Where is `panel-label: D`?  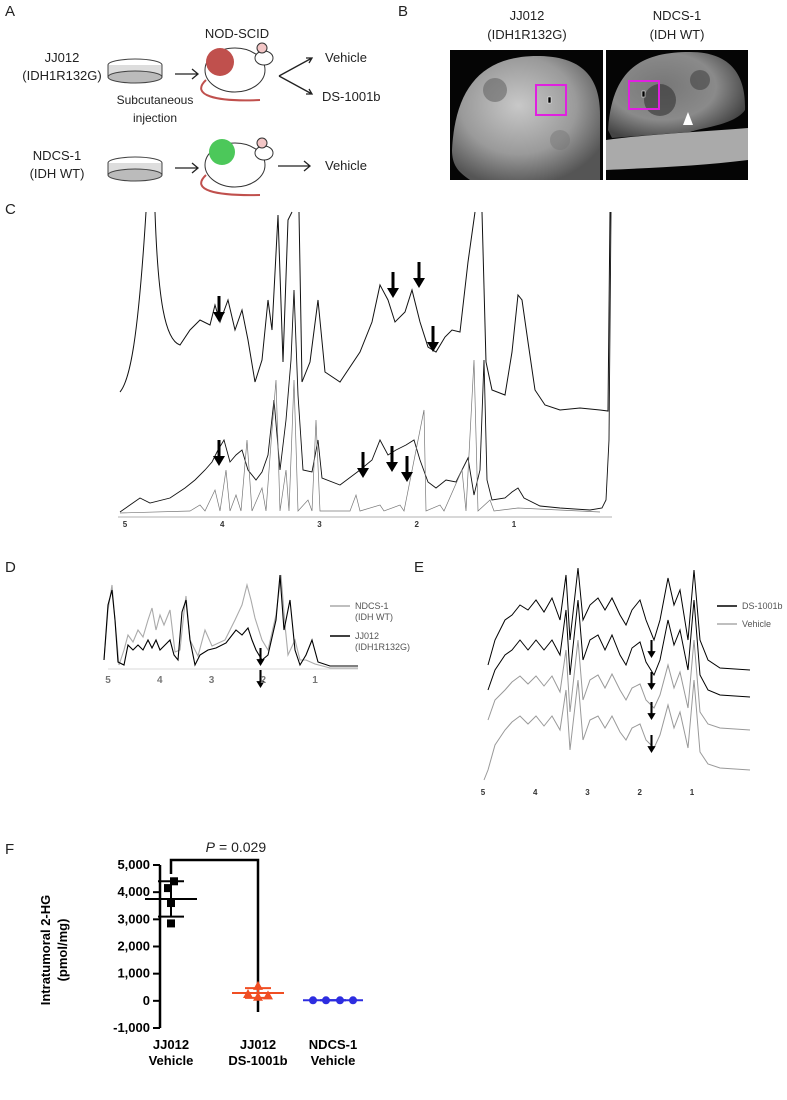
panel-label: D is located at coordinates (10, 567).